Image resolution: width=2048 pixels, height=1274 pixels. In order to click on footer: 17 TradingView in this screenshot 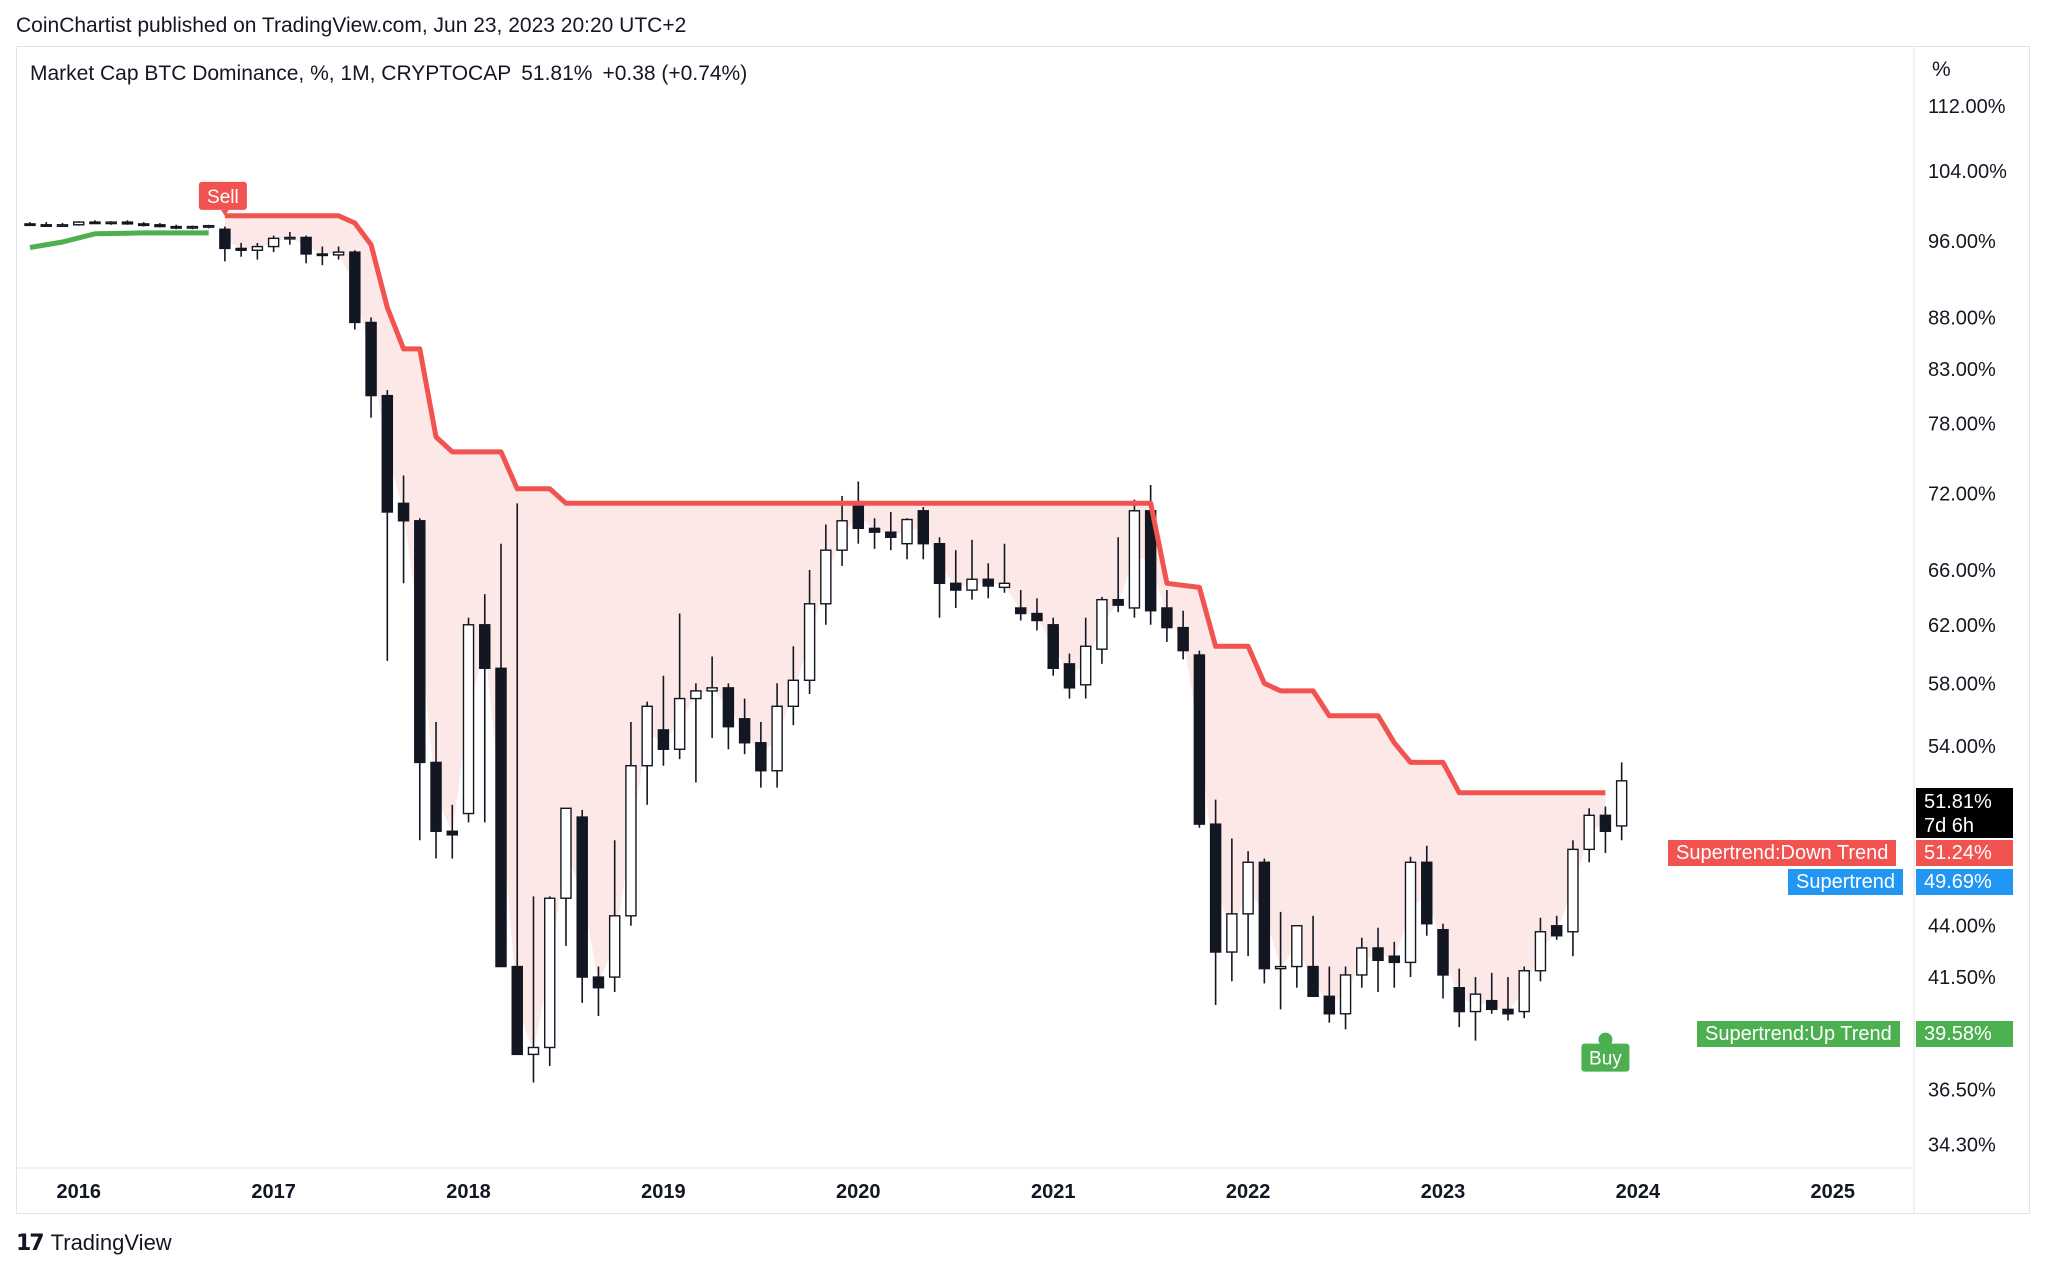, I will do `click(94, 1243)`.